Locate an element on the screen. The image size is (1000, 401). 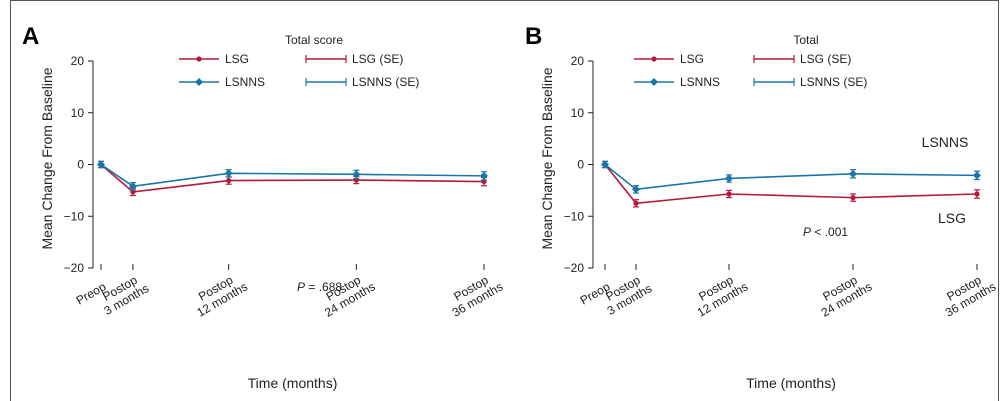
frame-top is located at coordinates (504, 0).